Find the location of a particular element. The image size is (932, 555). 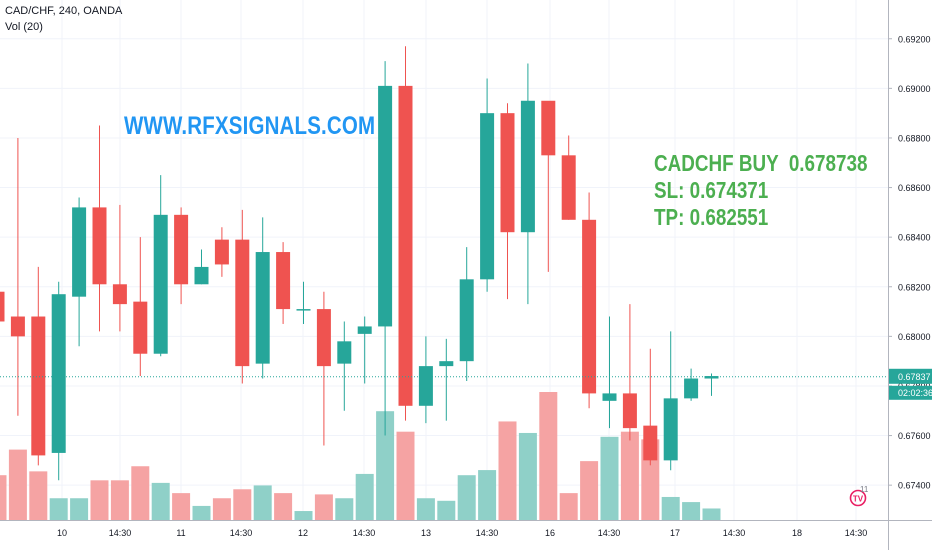

y-tick-label: 0.68800 is located at coordinates (914, 138).